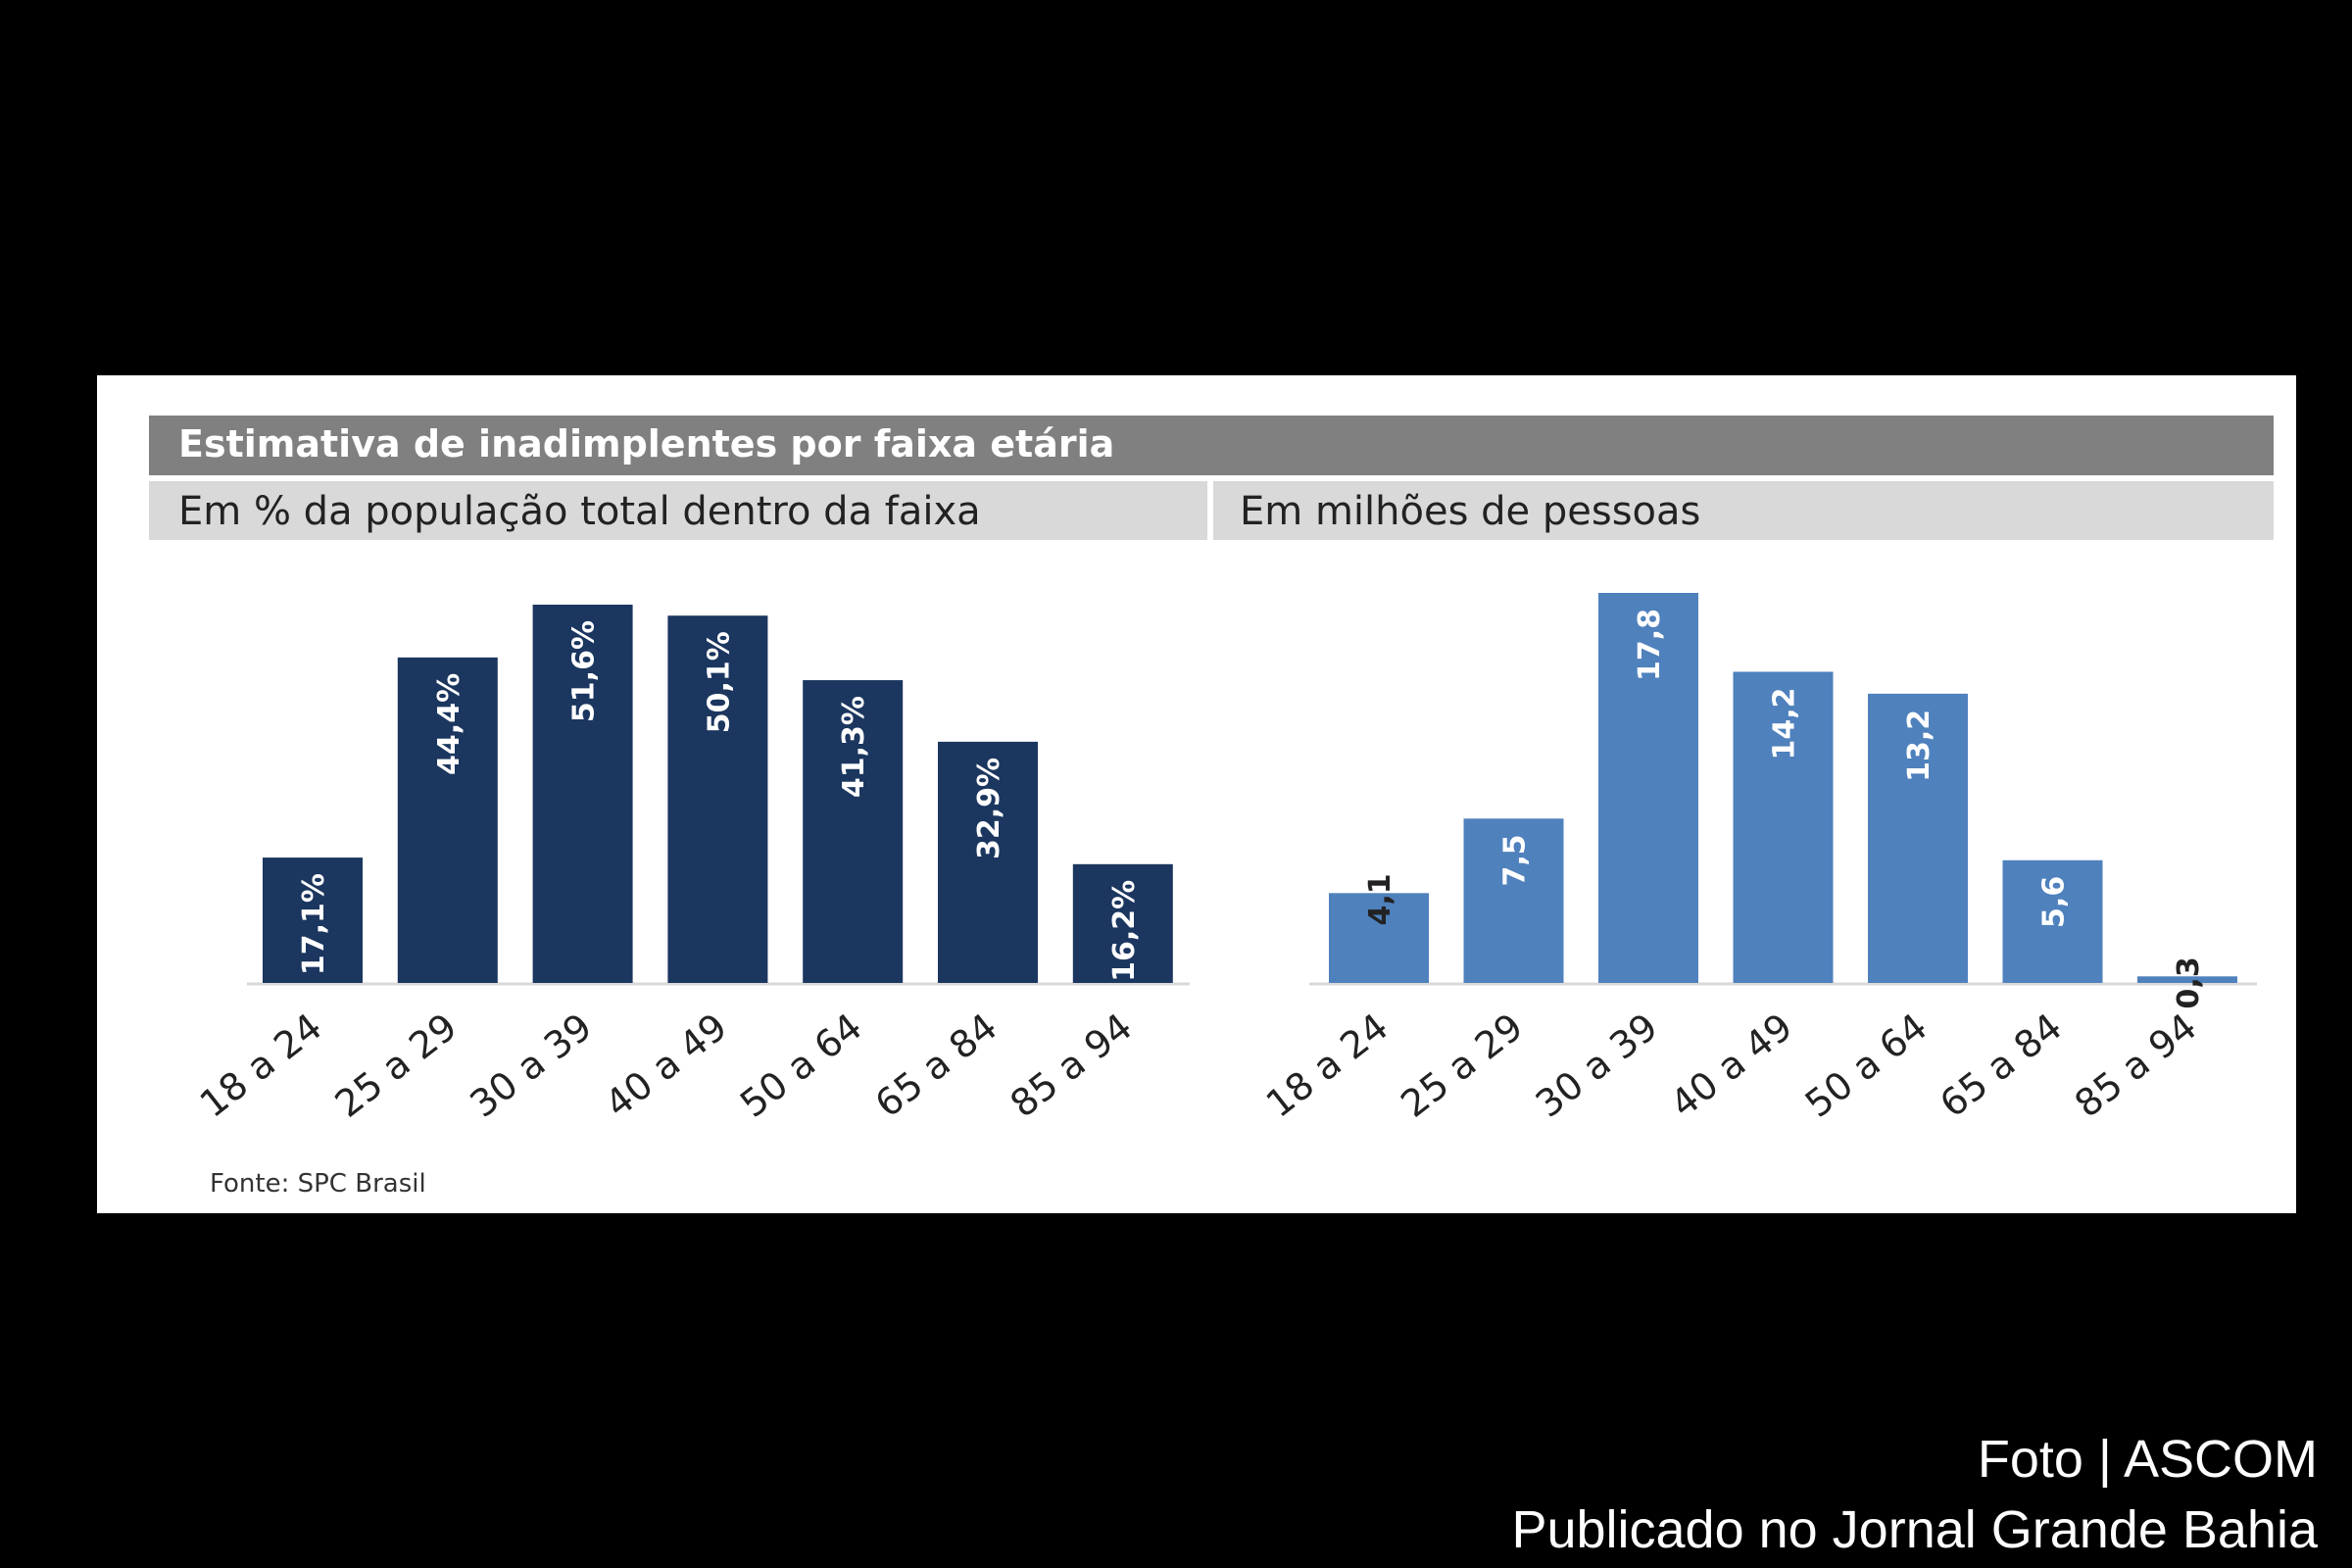  I want to click on right-chart-title: Em milhões de pessoas, so click(1470, 511).